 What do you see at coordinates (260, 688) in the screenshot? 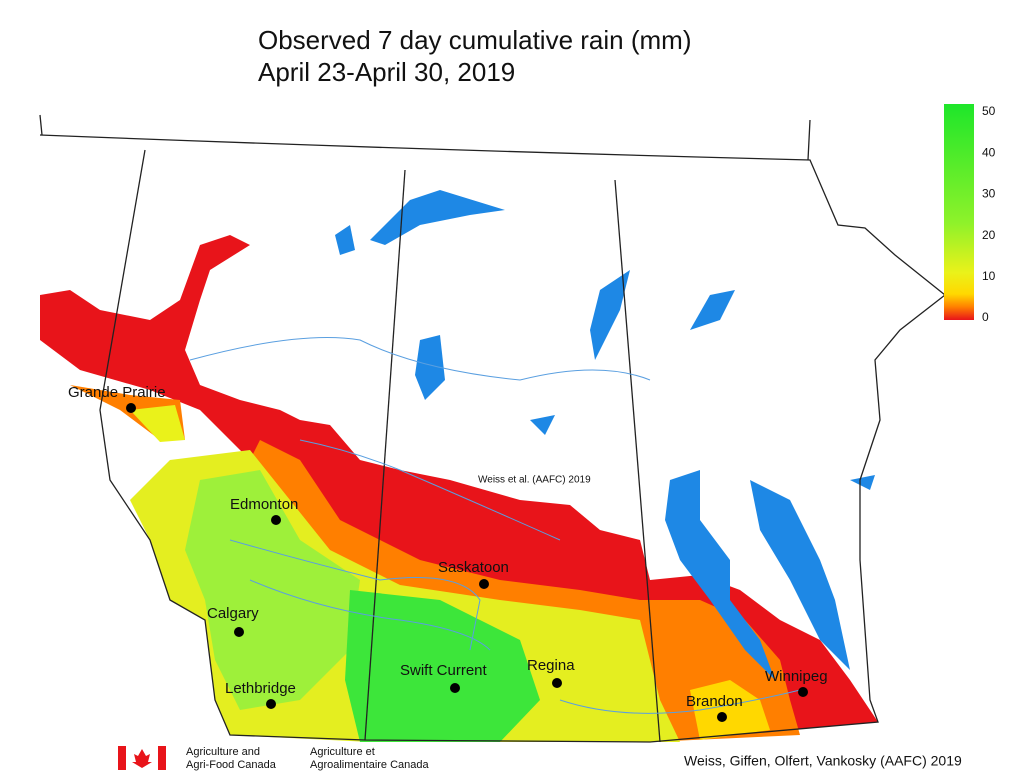
I see `city-label: Lethbridge` at bounding box center [260, 688].